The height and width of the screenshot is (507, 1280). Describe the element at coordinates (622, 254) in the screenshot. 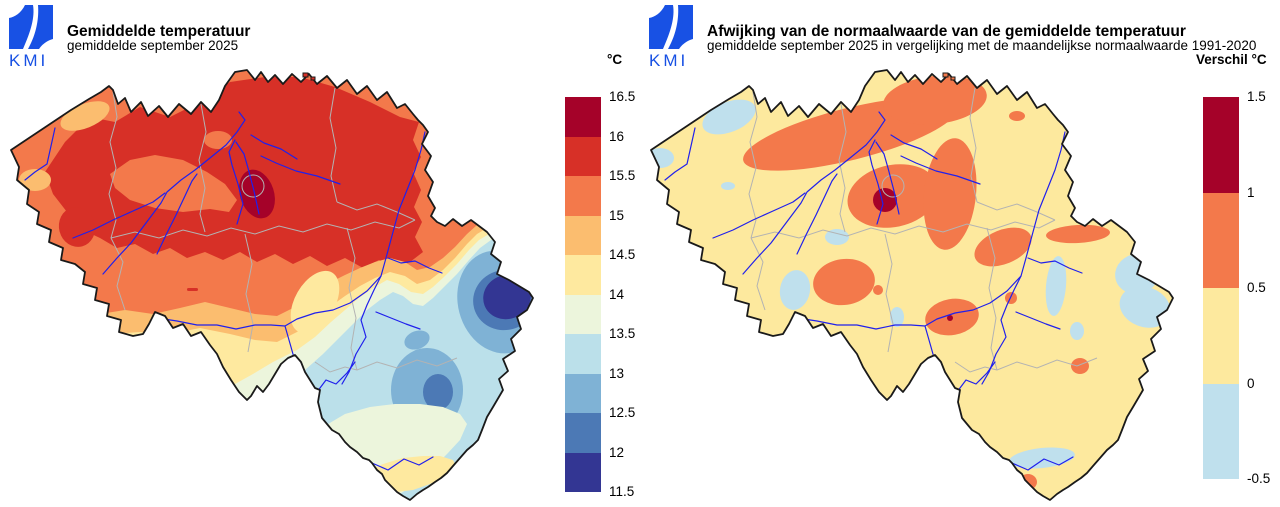

I see `legend-tick-label: 14.5` at that location.